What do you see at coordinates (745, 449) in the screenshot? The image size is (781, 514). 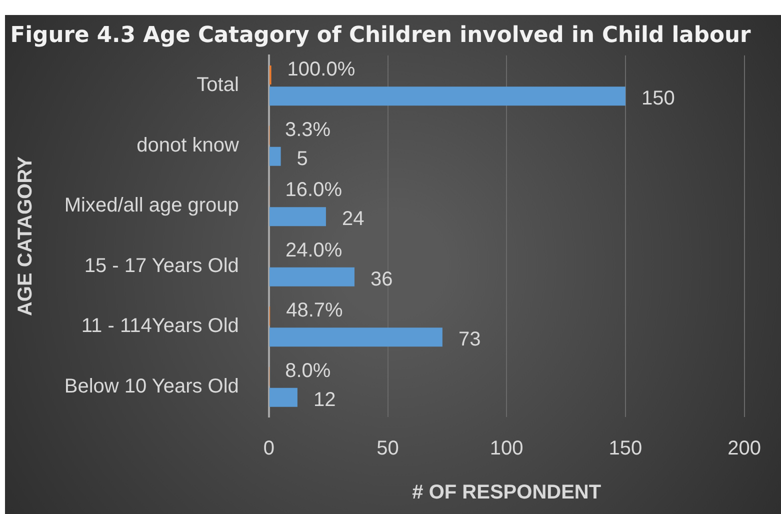 I see `x-tick-label: 200` at bounding box center [745, 449].